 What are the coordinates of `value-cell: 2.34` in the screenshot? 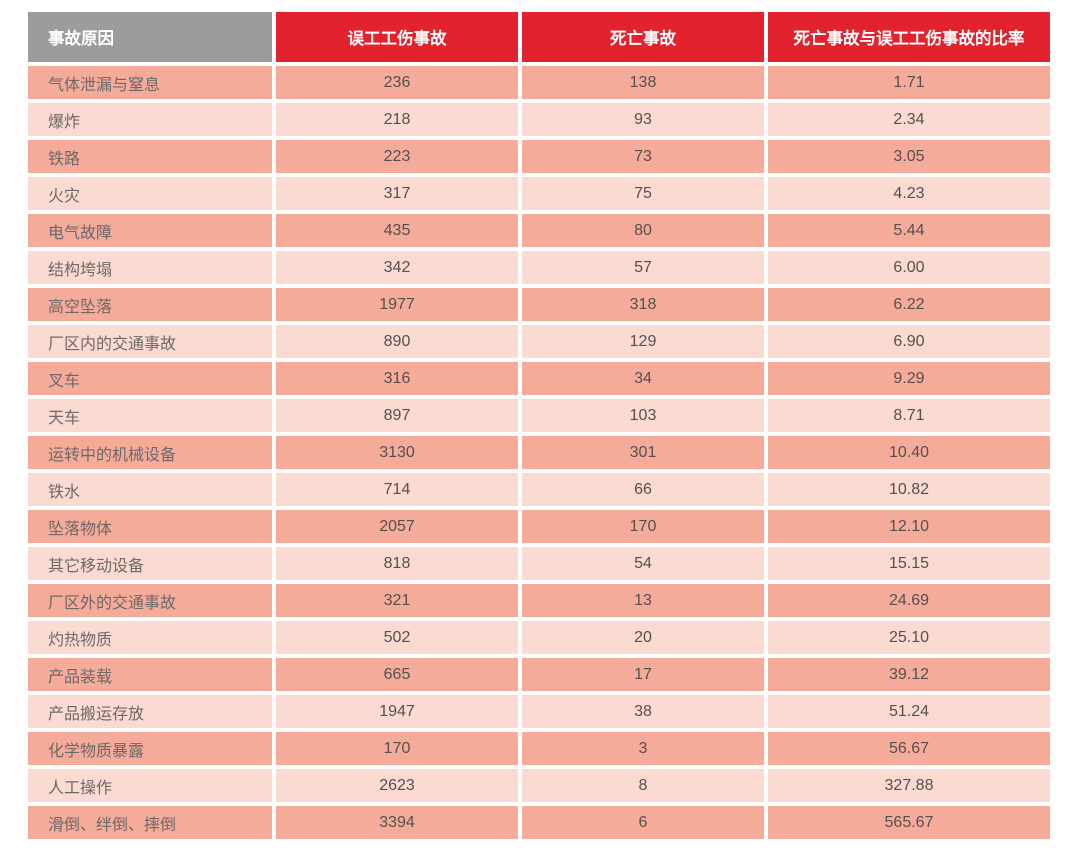 It's located at (909, 119).